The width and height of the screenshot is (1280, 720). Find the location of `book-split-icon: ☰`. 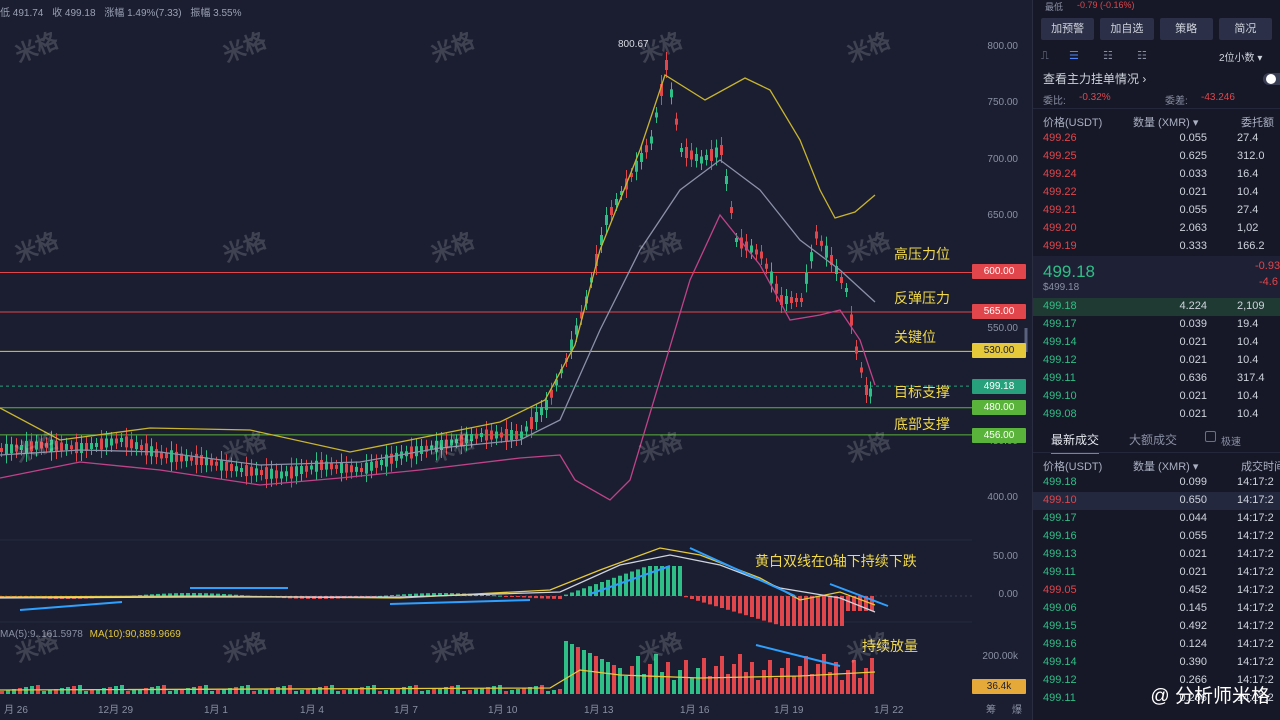

book-split-icon: ☰ is located at coordinates (1074, 56).